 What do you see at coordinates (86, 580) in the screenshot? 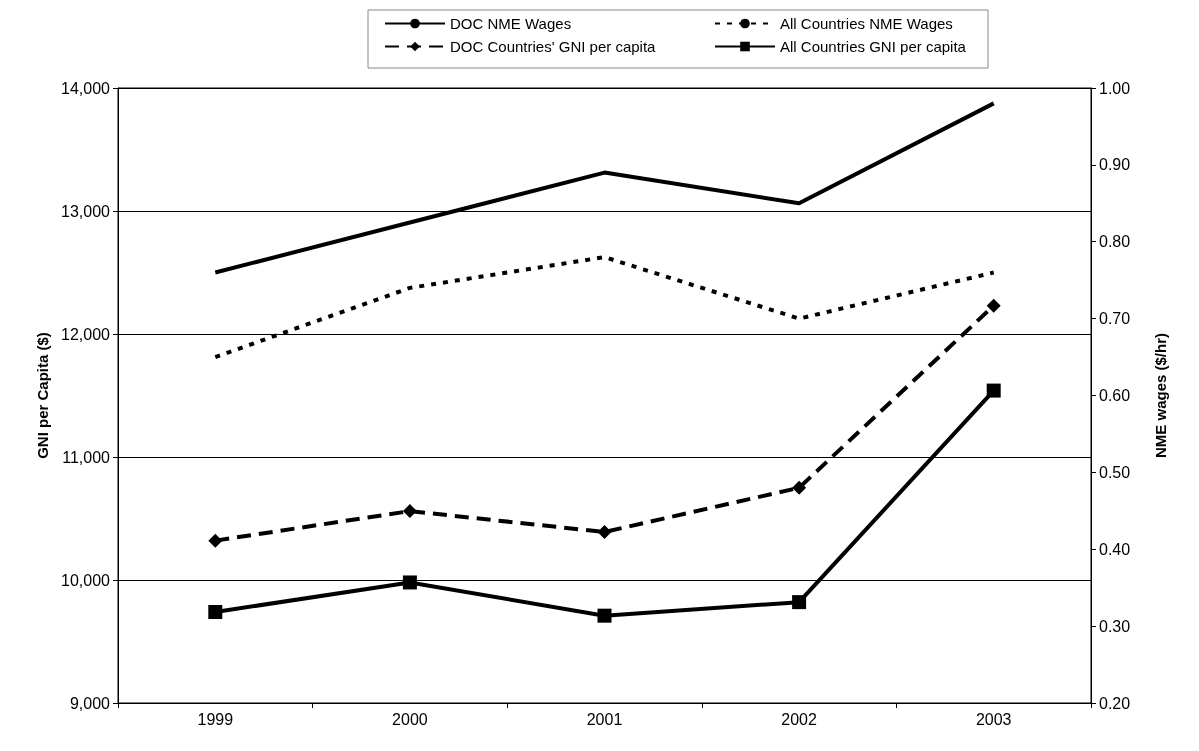
I see `y-tick-label: 10,000` at bounding box center [86, 580].